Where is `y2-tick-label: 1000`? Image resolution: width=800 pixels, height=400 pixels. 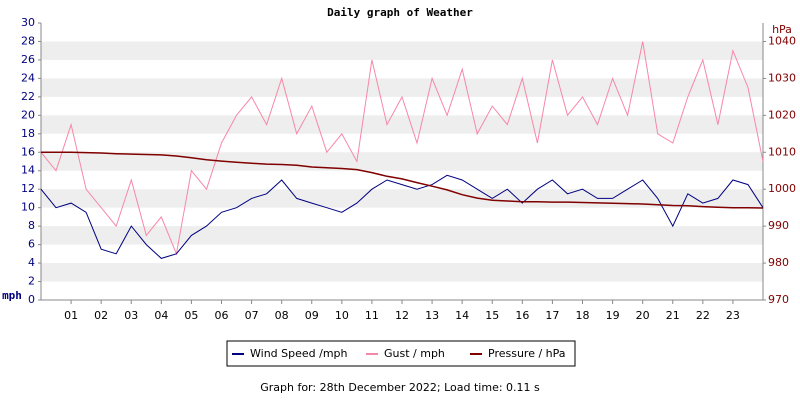
y2-tick-label: 1000 is located at coordinates (782, 188).